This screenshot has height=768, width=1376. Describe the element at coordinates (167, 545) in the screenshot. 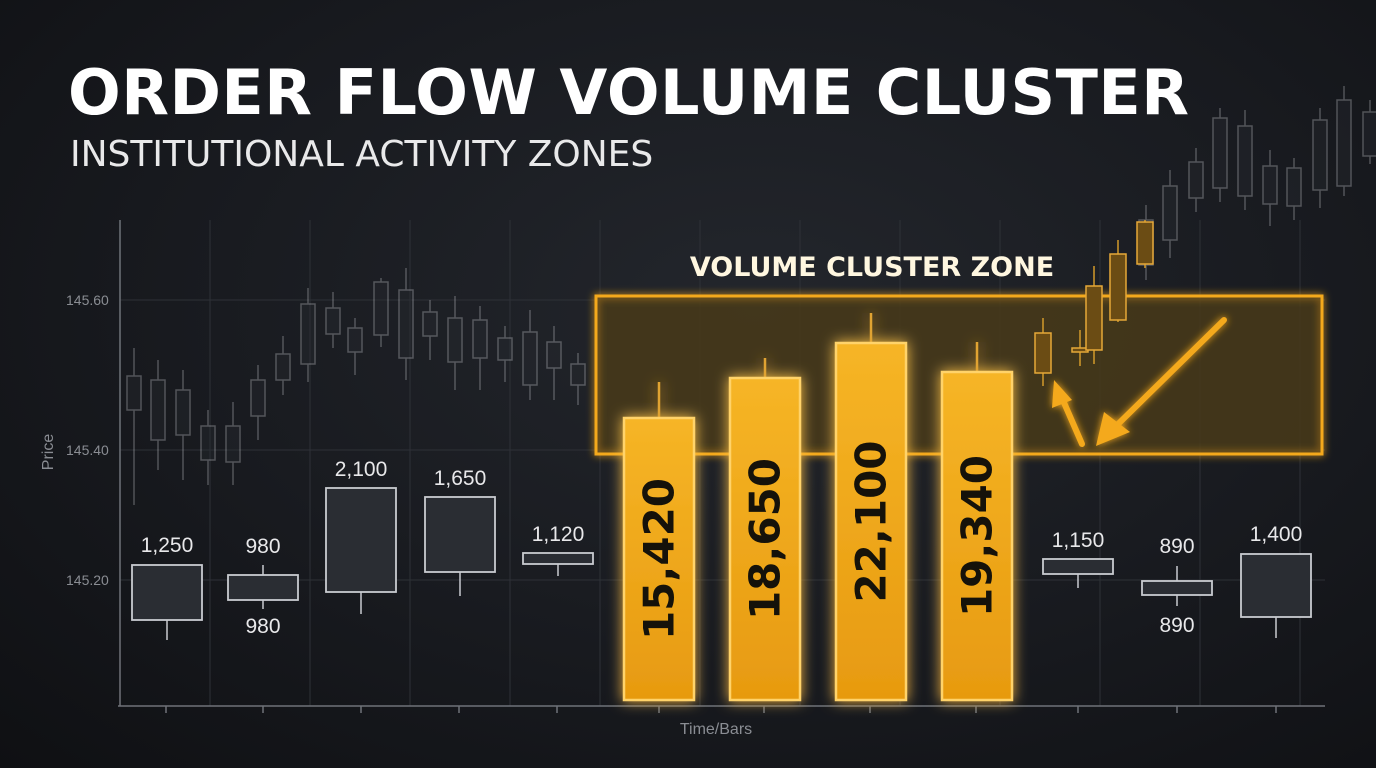

I see `volume-label-0: 1,250` at that location.